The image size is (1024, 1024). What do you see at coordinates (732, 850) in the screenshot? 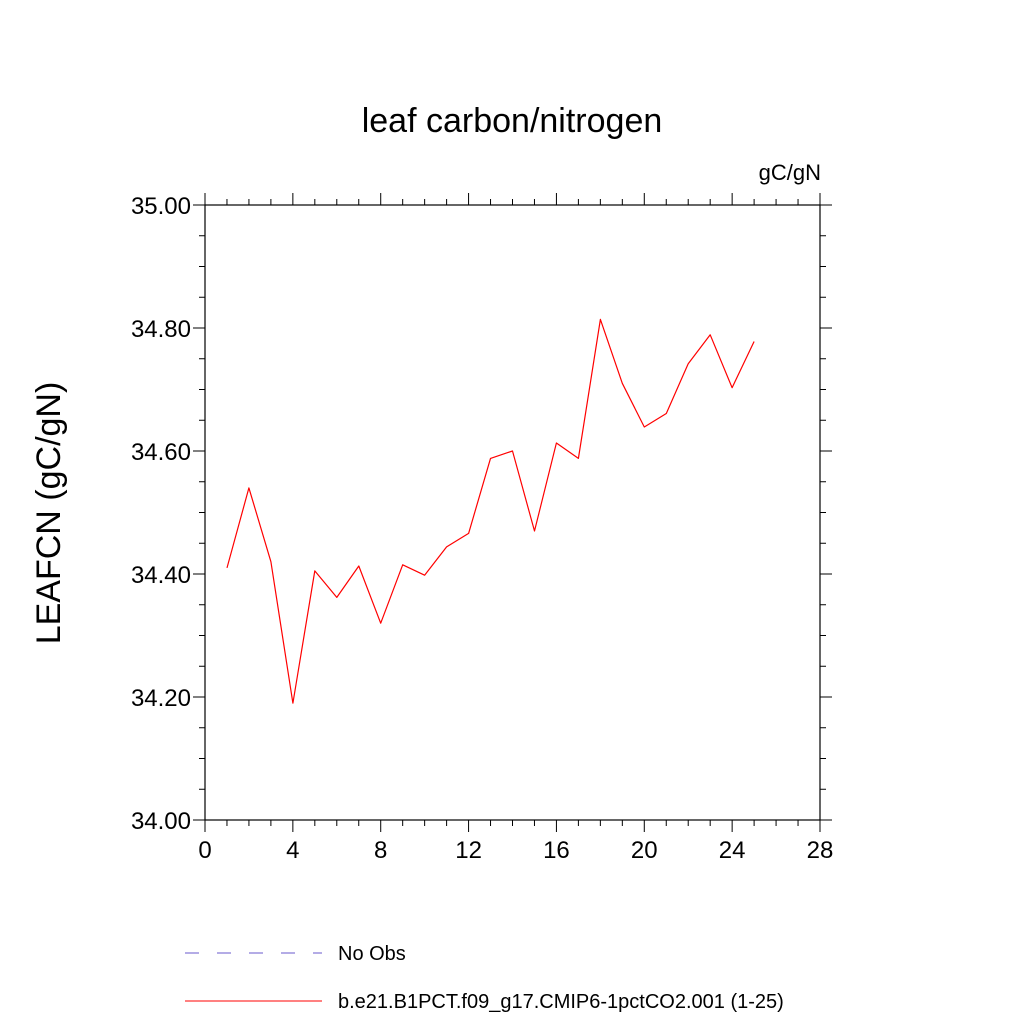
I see `x-tick-label: 24` at bounding box center [732, 850].